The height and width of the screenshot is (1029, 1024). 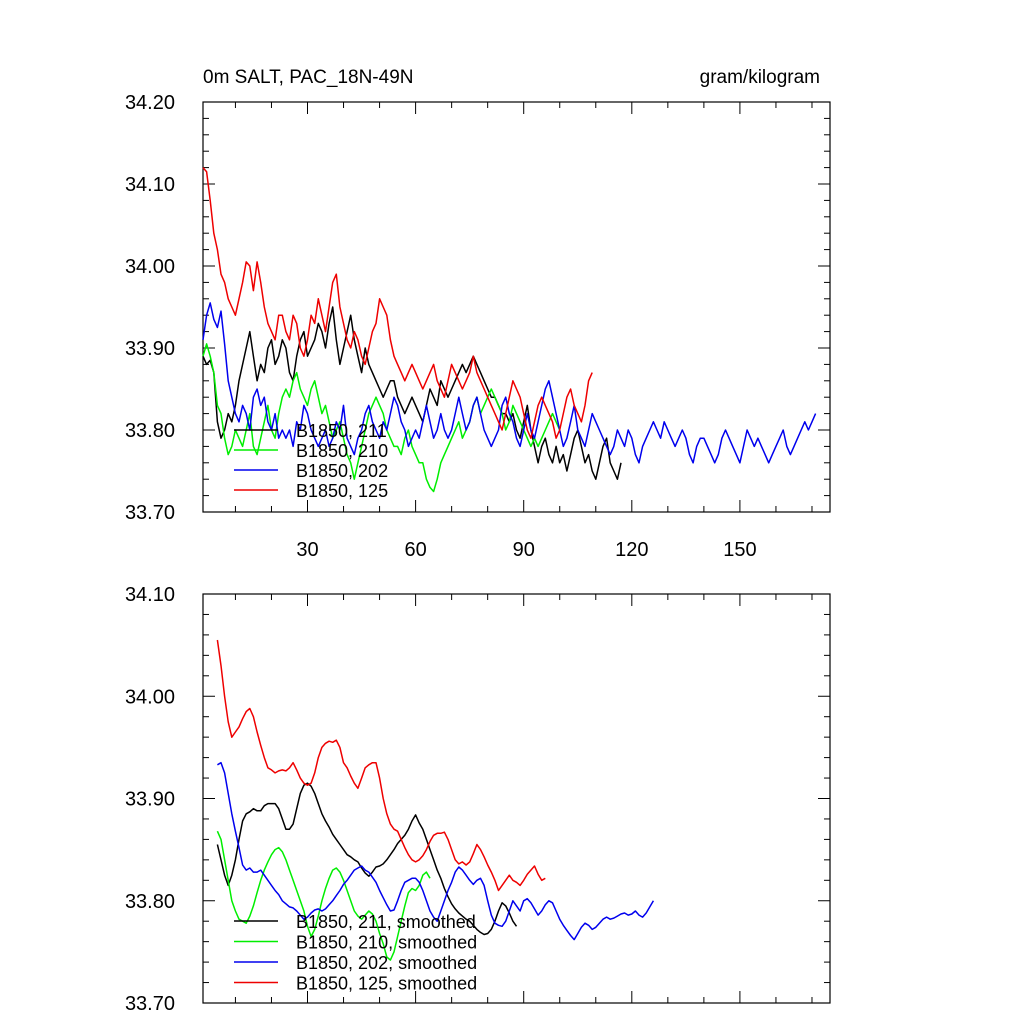 I want to click on legend-label: B1850, 211, smoothed, so click(x=386, y=922).